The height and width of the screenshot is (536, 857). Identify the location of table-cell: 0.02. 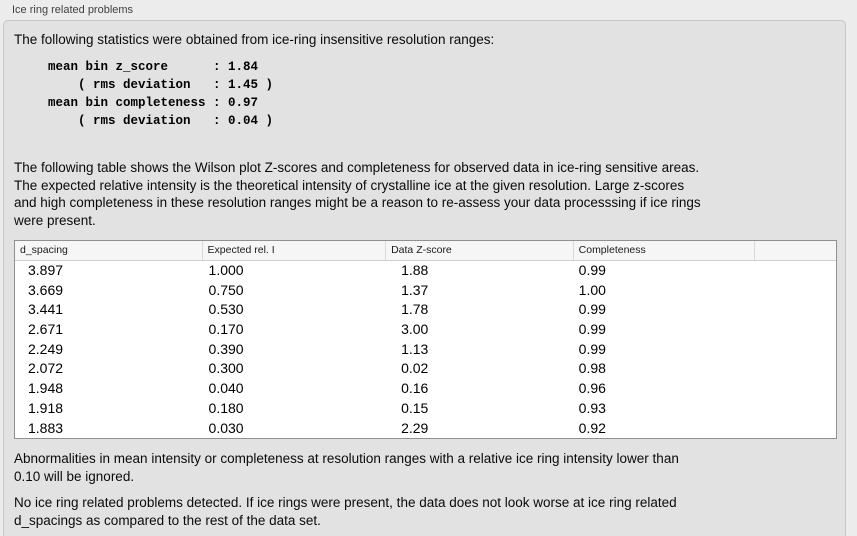
(415, 368).